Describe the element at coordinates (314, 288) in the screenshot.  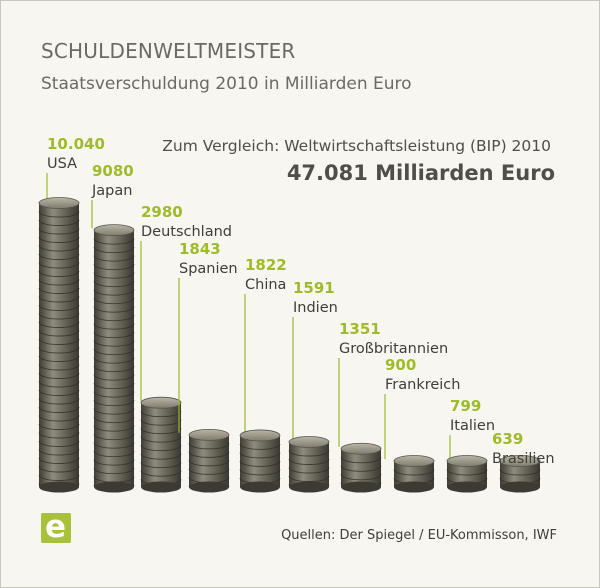
I see `value-label: 1591` at that location.